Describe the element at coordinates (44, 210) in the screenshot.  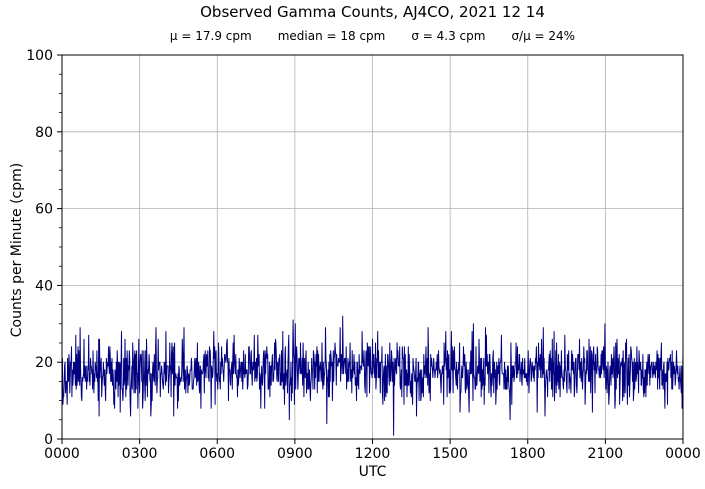
I see `y-tick-label: 60` at that location.